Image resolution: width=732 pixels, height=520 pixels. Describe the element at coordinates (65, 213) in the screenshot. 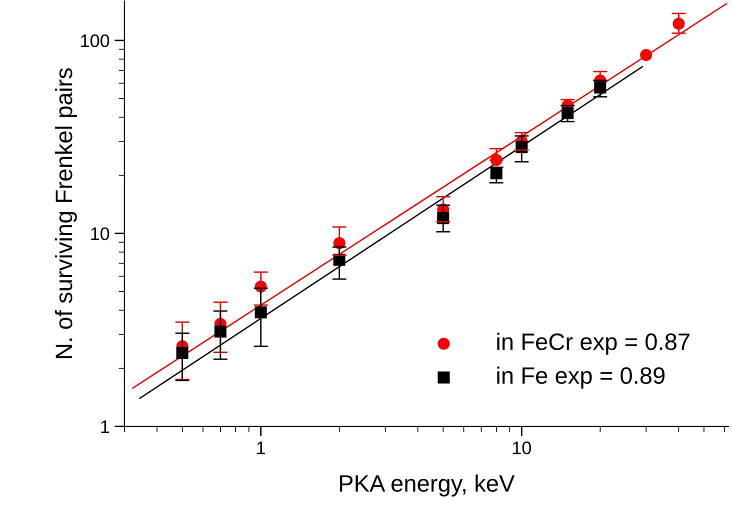

I see `y-axis-title: N. of surviving Frenkel pairs` at that location.